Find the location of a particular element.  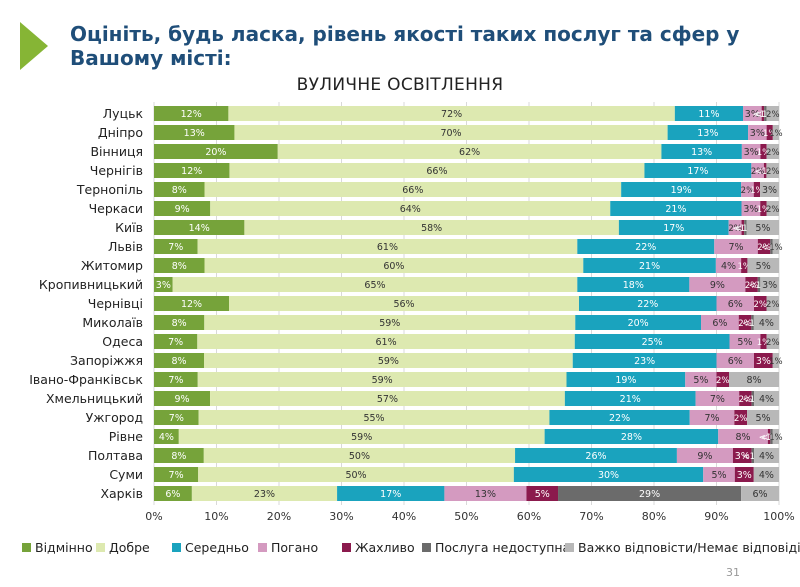

data-label: 6% is located at coordinates (719, 323).